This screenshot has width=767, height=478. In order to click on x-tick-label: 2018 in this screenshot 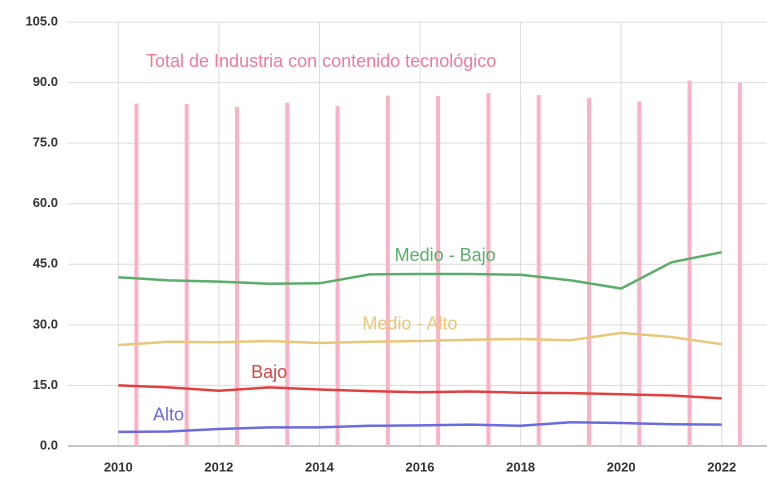, I will do `click(520, 466)`.